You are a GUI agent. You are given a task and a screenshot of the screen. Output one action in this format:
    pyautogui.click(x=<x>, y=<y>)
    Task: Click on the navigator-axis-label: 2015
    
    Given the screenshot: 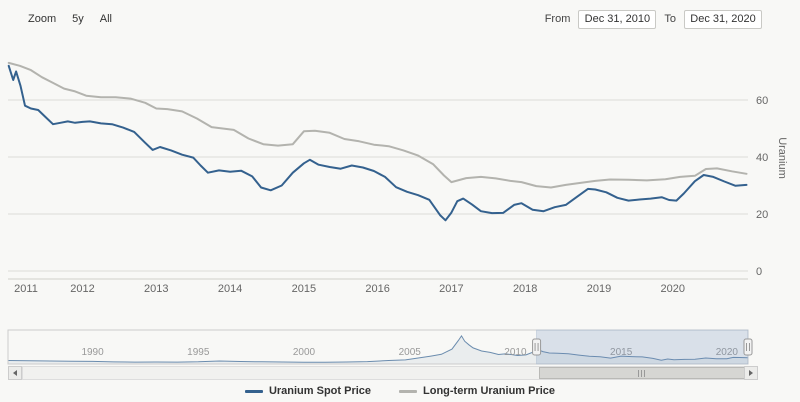 What is the action you would take?
    pyautogui.click(x=621, y=352)
    